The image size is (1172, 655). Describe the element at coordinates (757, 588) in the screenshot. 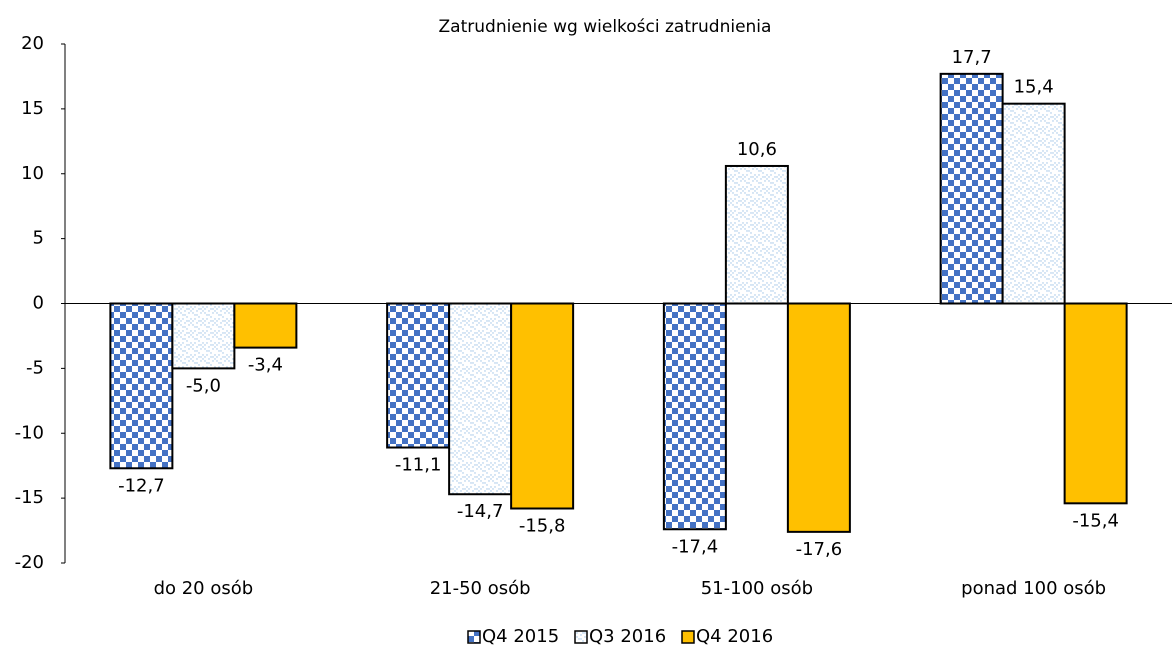

I see `x-tick-label: 51-100 osób` at that location.